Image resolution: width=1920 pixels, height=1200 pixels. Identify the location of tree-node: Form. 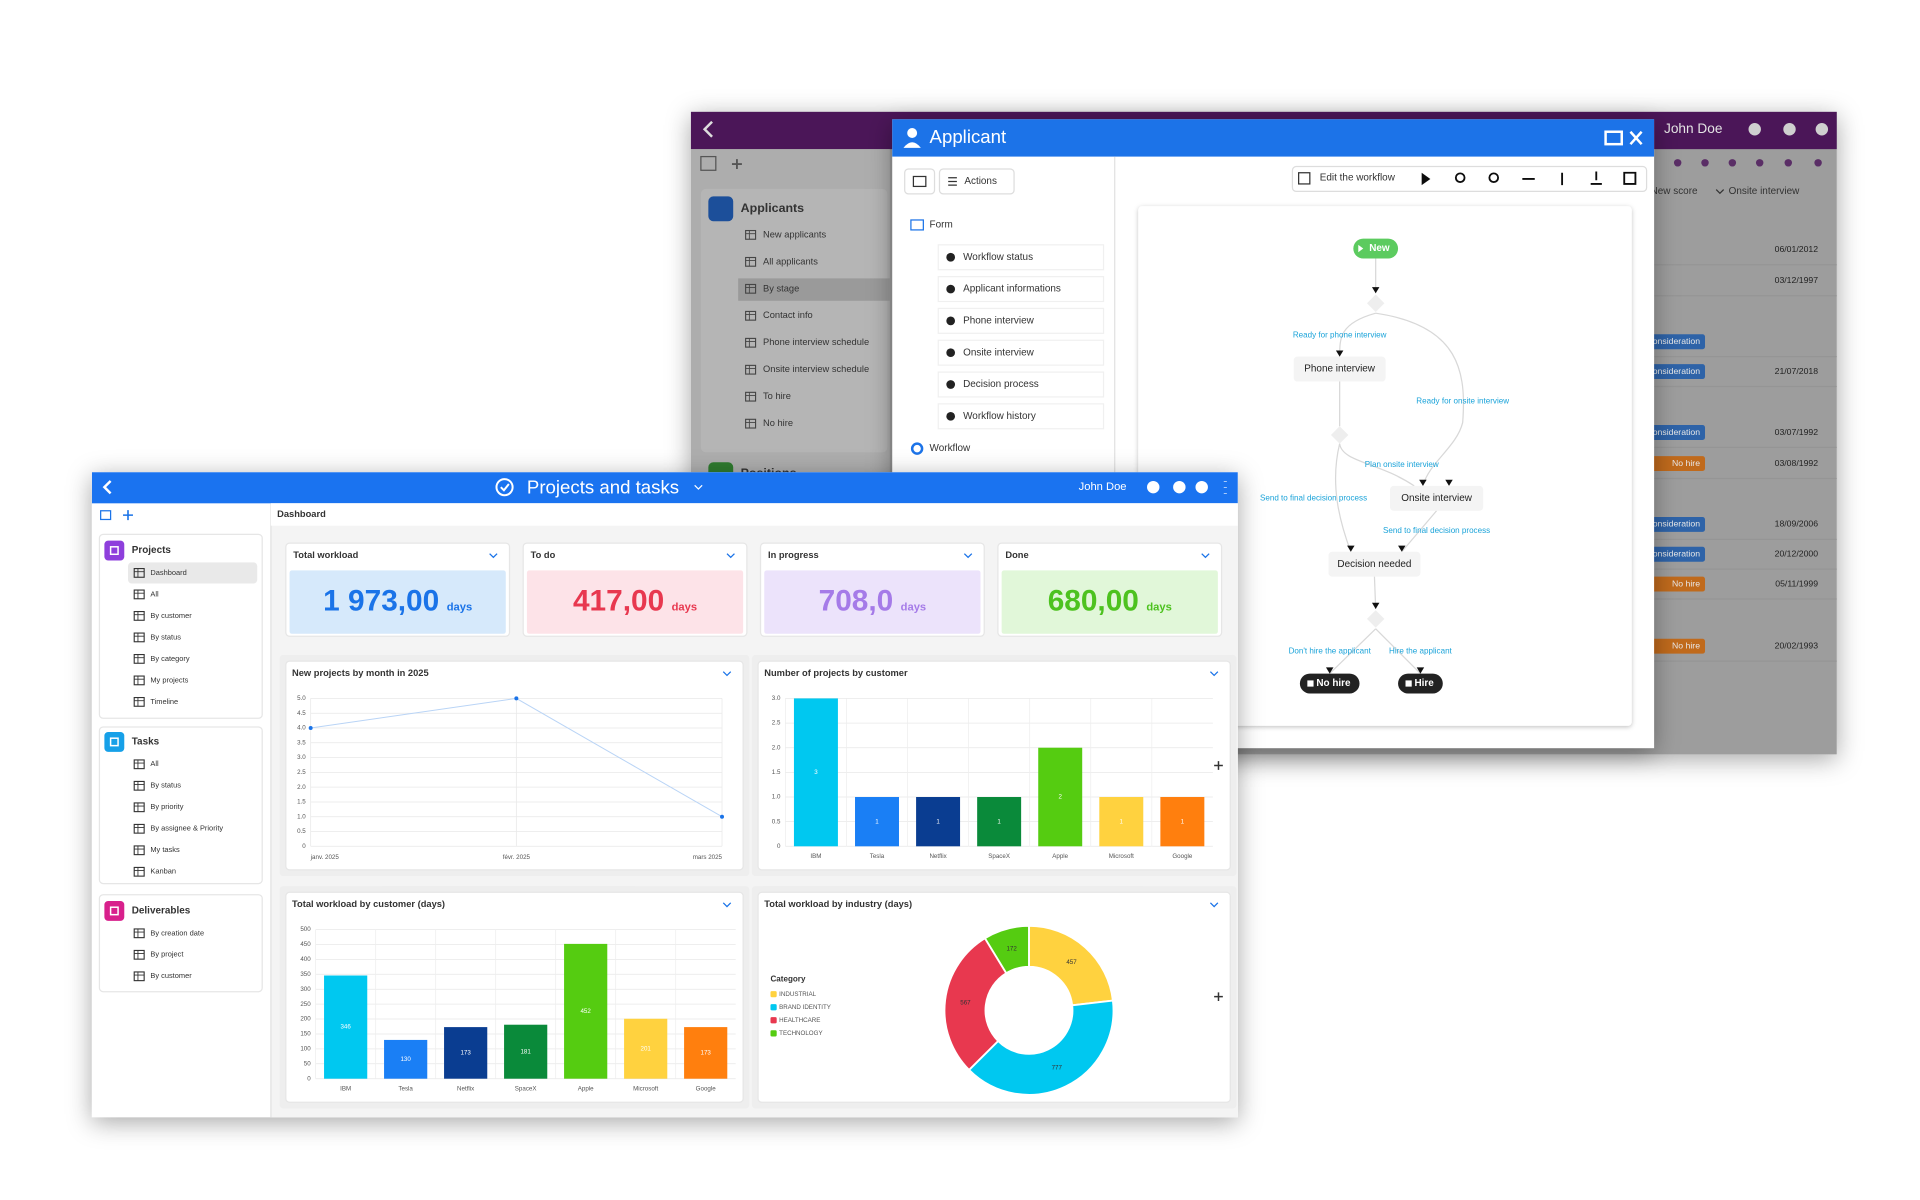
(941, 225).